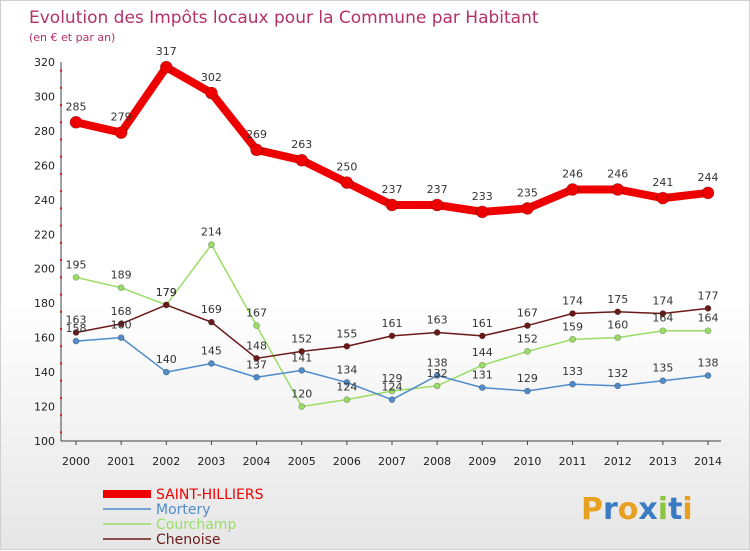 This screenshot has height=551, width=750. What do you see at coordinates (44, 62) in the screenshot?
I see `y-tick-label: 320` at bounding box center [44, 62].